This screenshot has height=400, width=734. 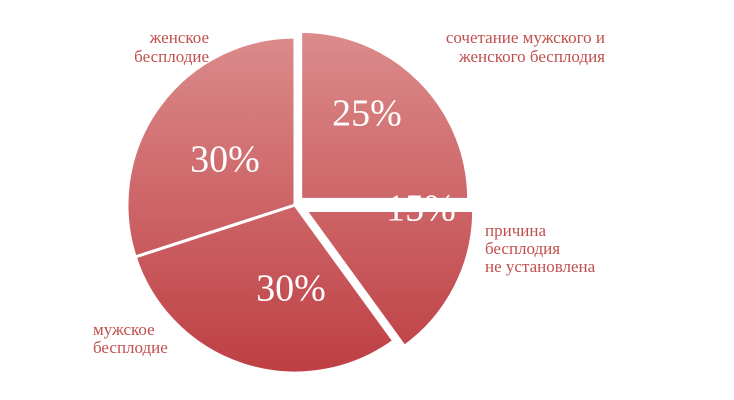 I want to click on slice-percent-label: 25%, so click(x=367, y=114).